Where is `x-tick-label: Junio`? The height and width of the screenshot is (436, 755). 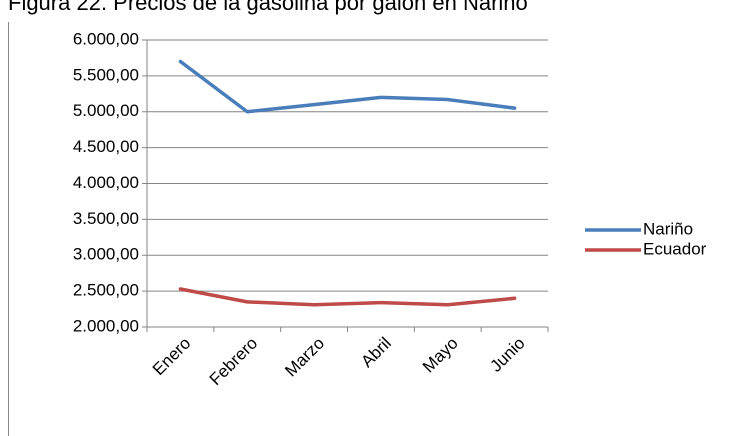 x-tick-label: Junio is located at coordinates (507, 355).